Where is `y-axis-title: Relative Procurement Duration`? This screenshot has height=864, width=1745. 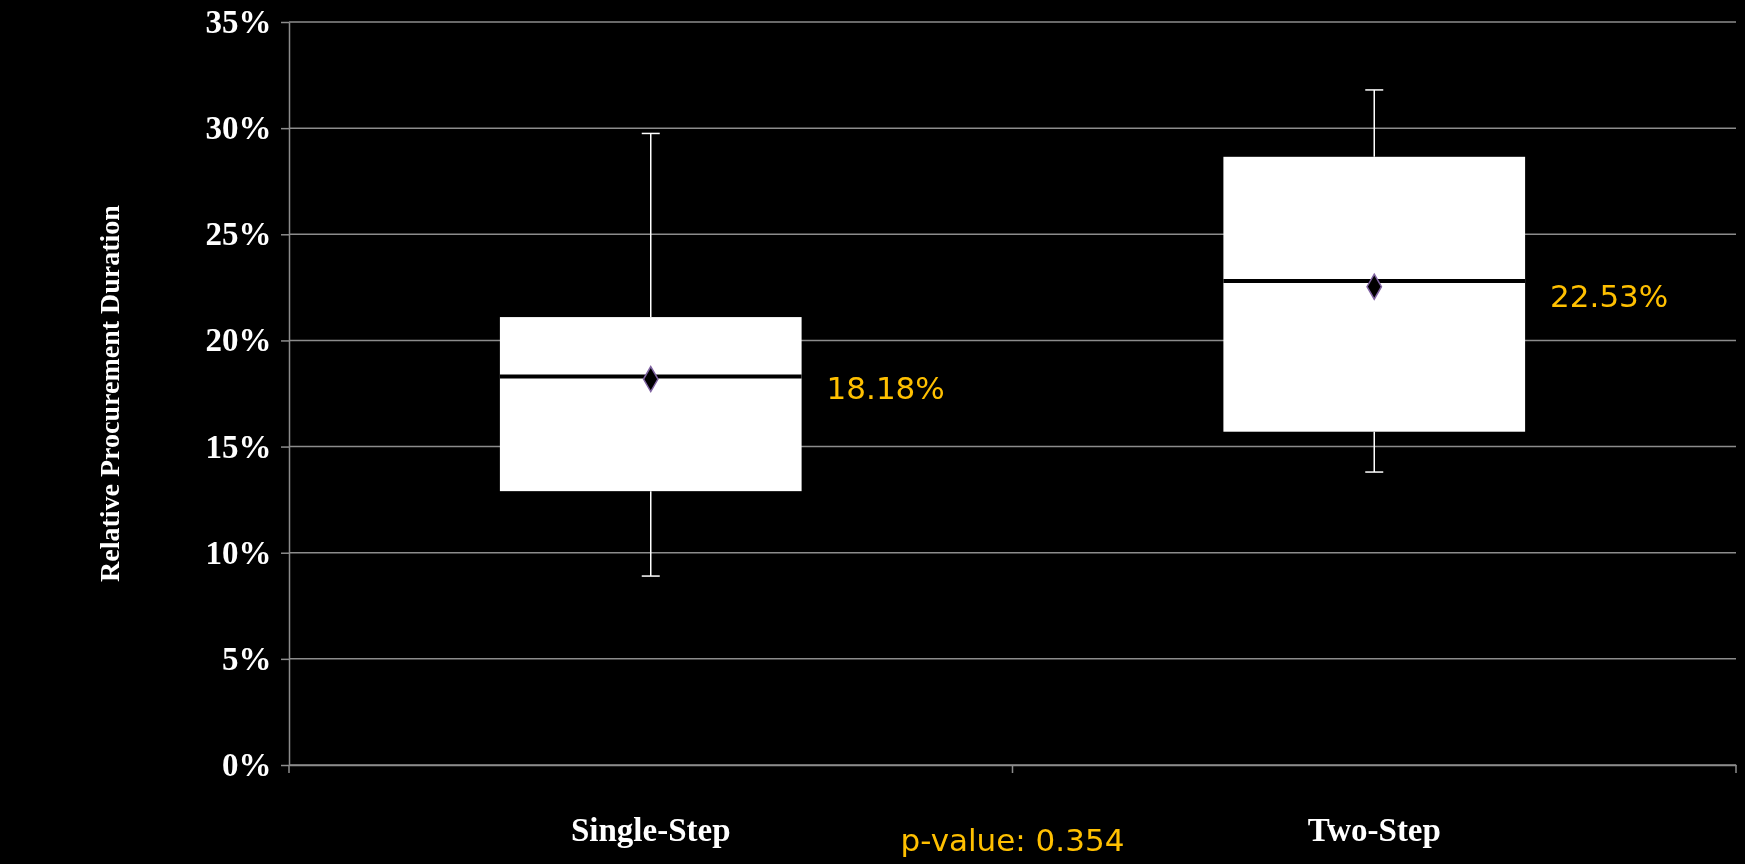 y-axis-title: Relative Procurement Duration is located at coordinates (109, 393).